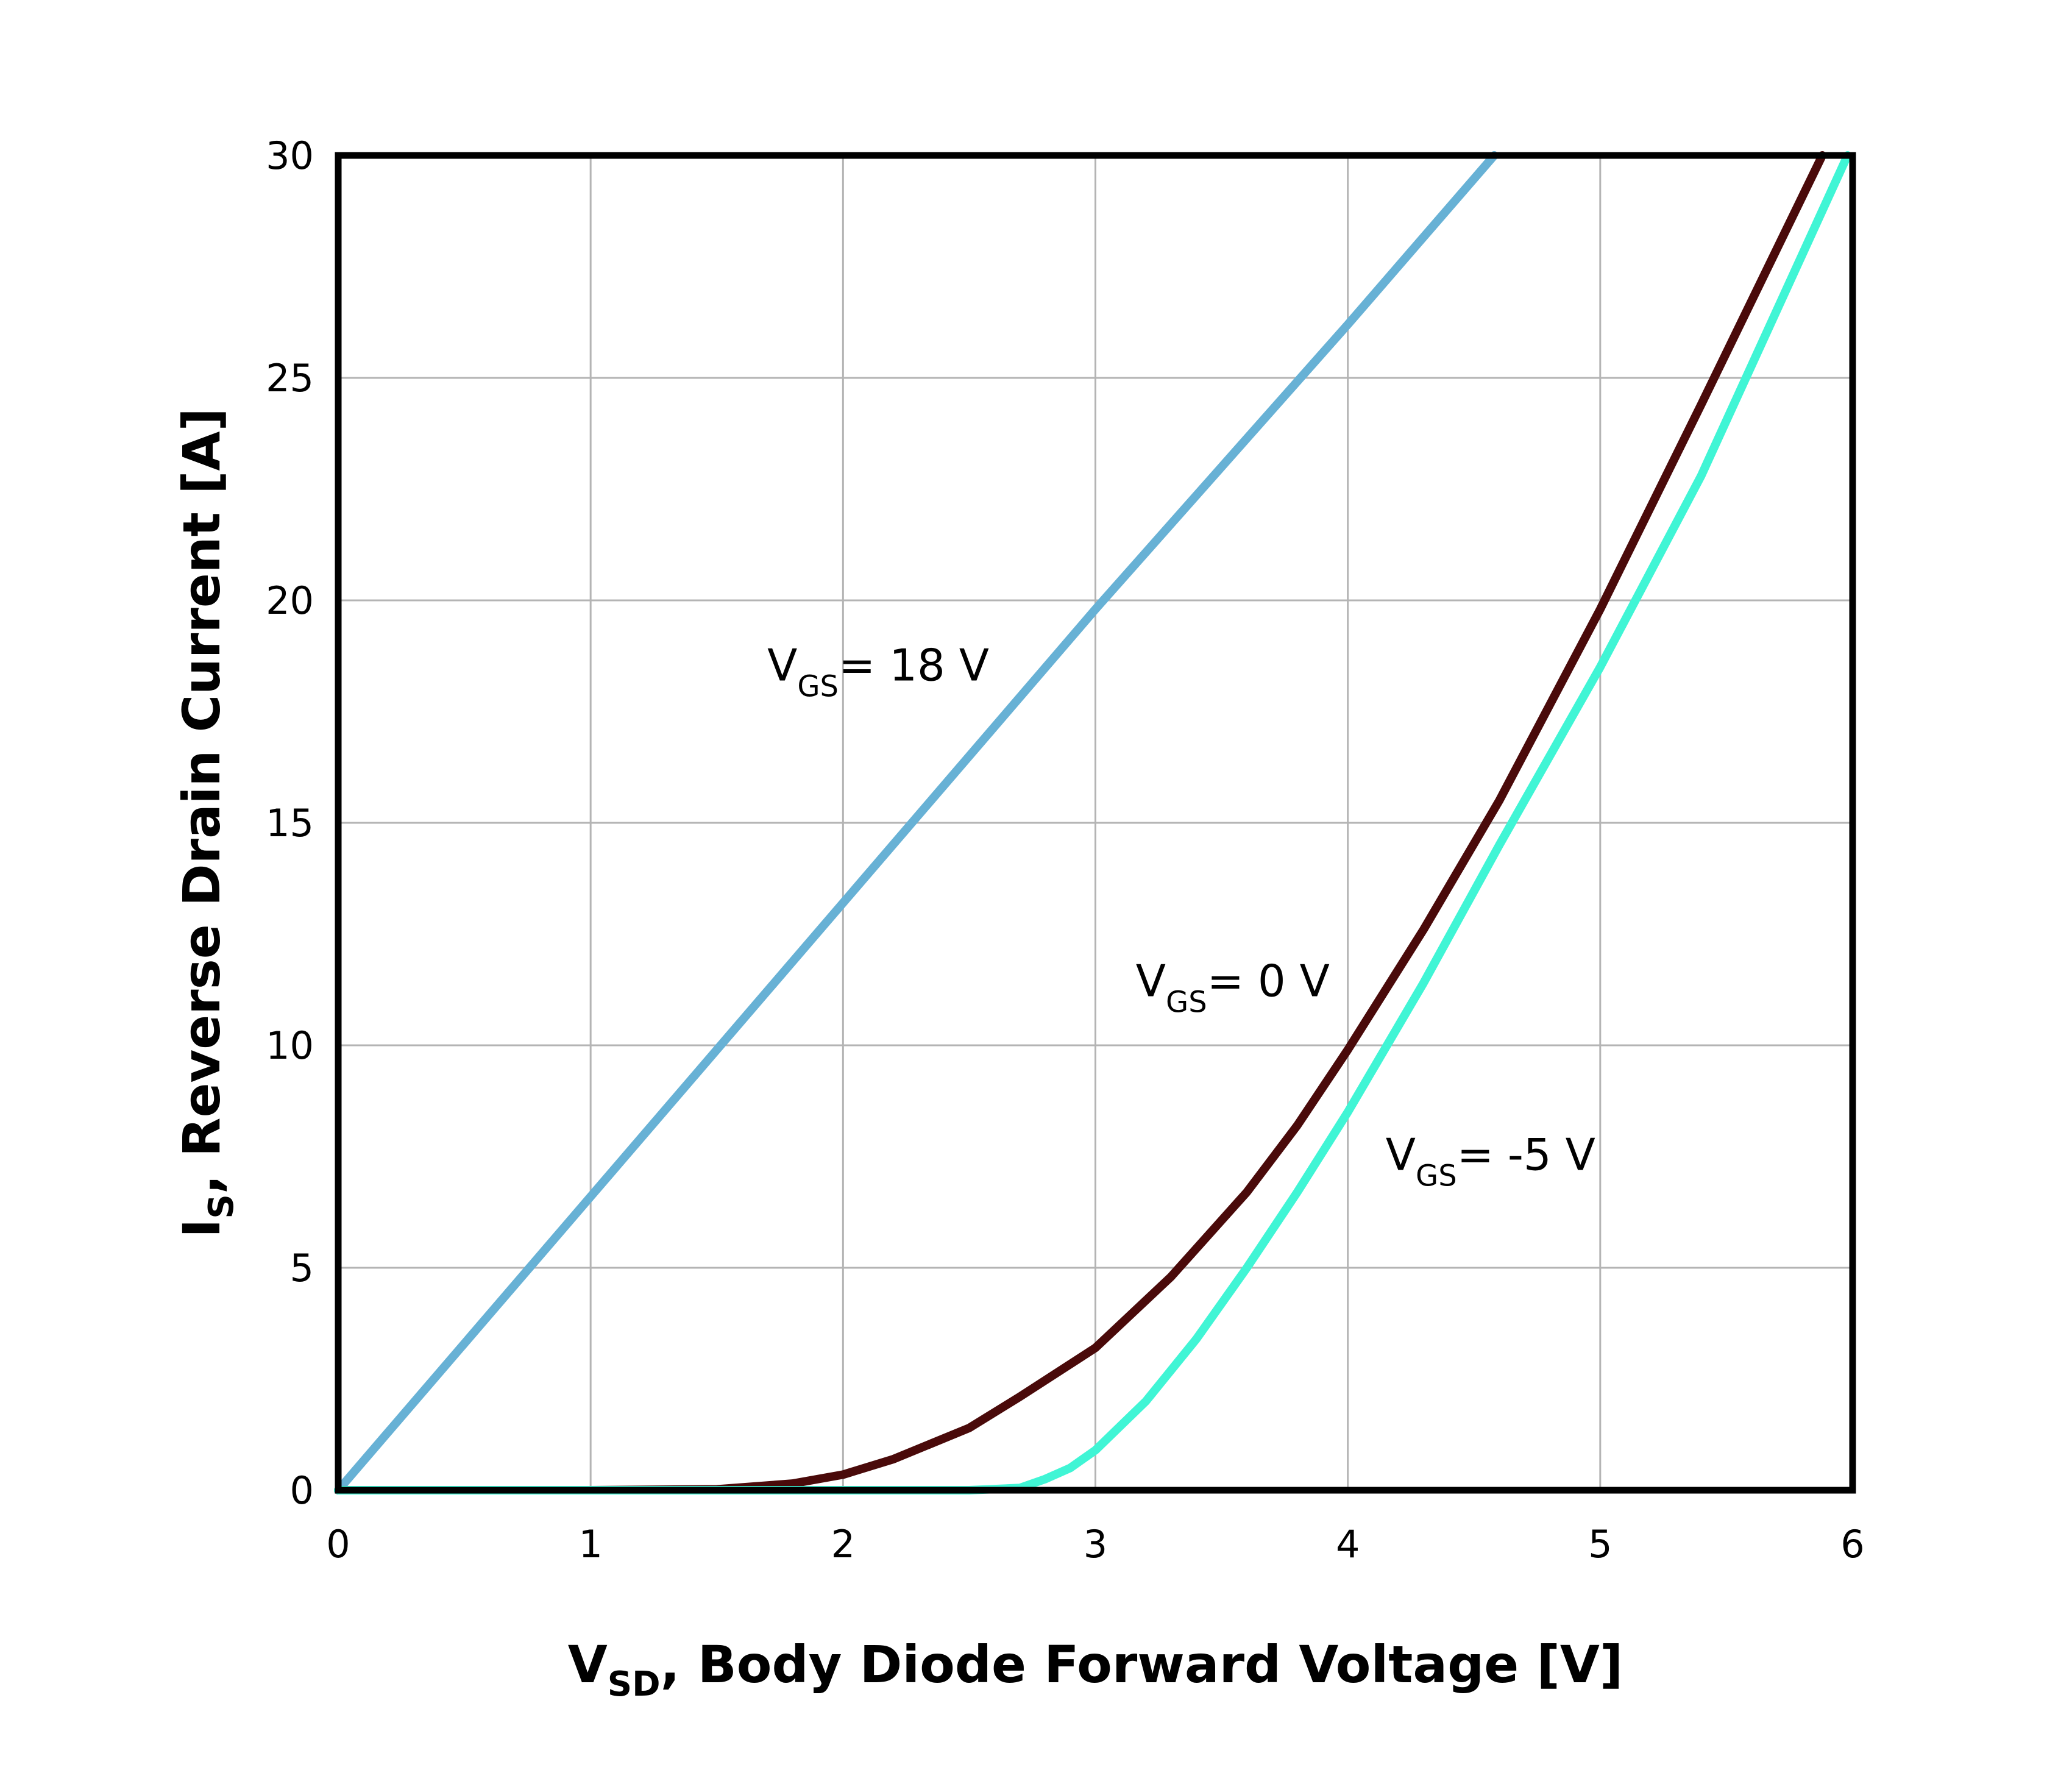 This screenshot has width=2072, height=1770. Describe the element at coordinates (634, 1684) in the screenshot. I see `x-axis-title-sub: SD` at that location.